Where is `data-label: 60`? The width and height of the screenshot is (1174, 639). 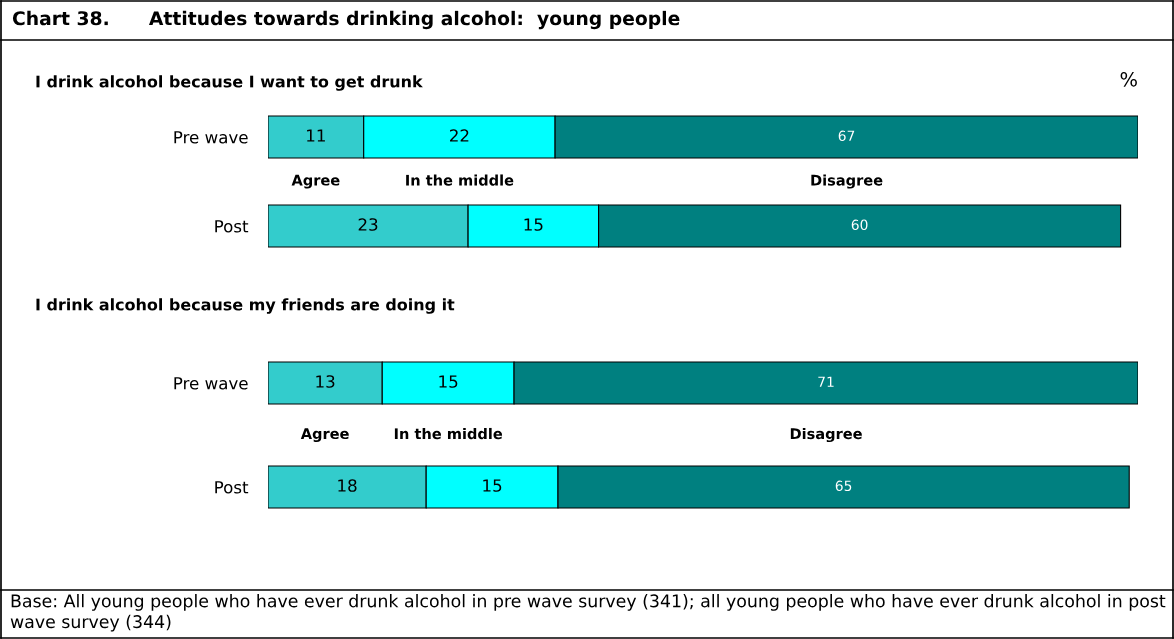 data-label: 60 is located at coordinates (859, 225).